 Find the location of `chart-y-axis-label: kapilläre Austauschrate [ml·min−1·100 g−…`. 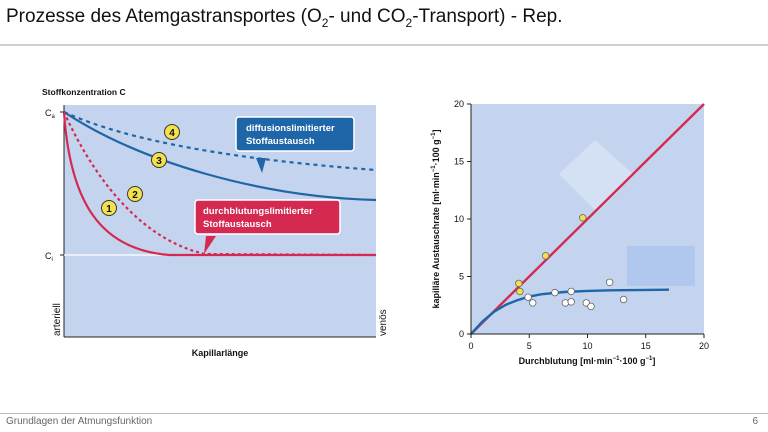

chart-y-axis-label: kapilläre Austauschrate [ml·min−1·100 g−… is located at coordinates (436, 219).